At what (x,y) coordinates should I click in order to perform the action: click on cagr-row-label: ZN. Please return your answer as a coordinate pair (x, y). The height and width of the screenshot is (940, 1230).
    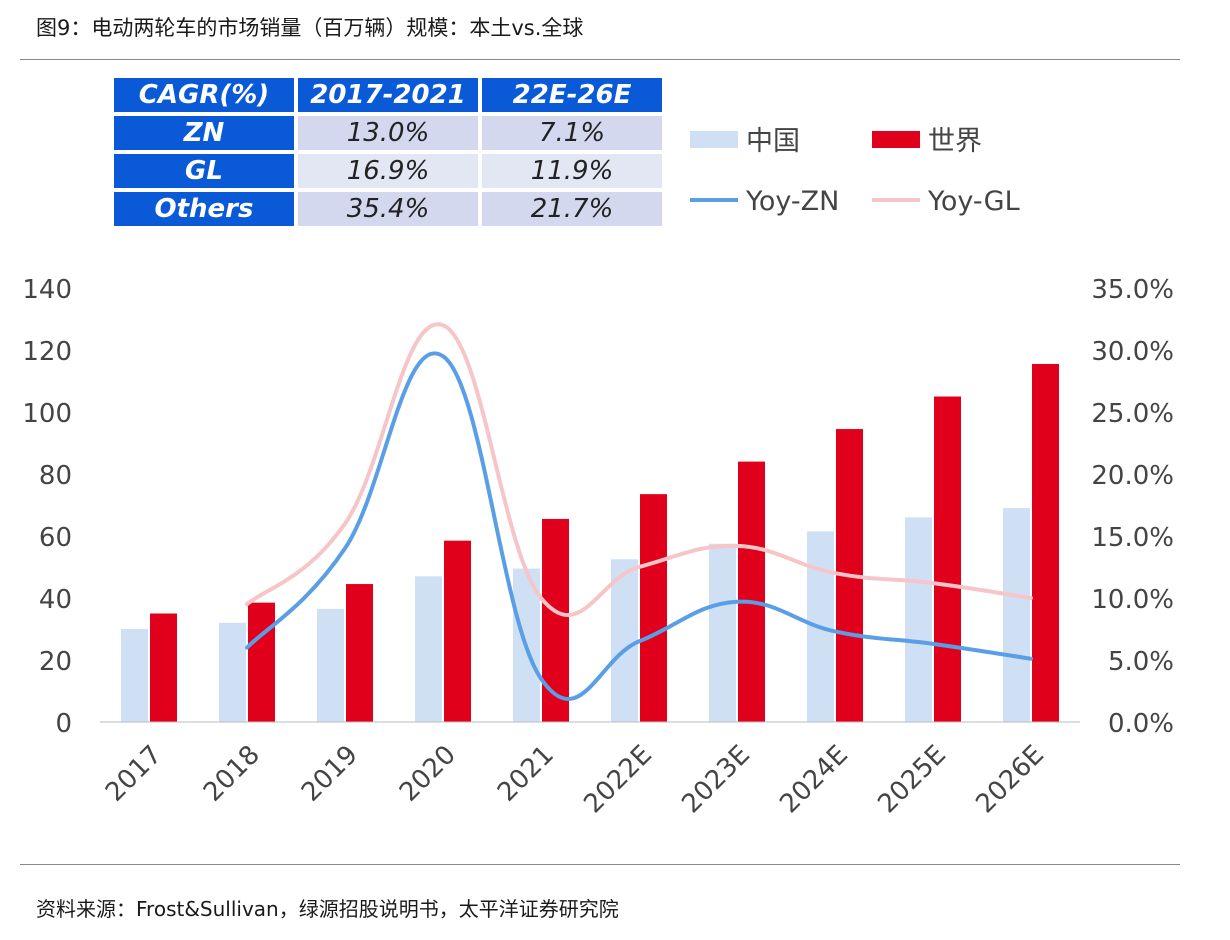
    Looking at the image, I should click on (204, 133).